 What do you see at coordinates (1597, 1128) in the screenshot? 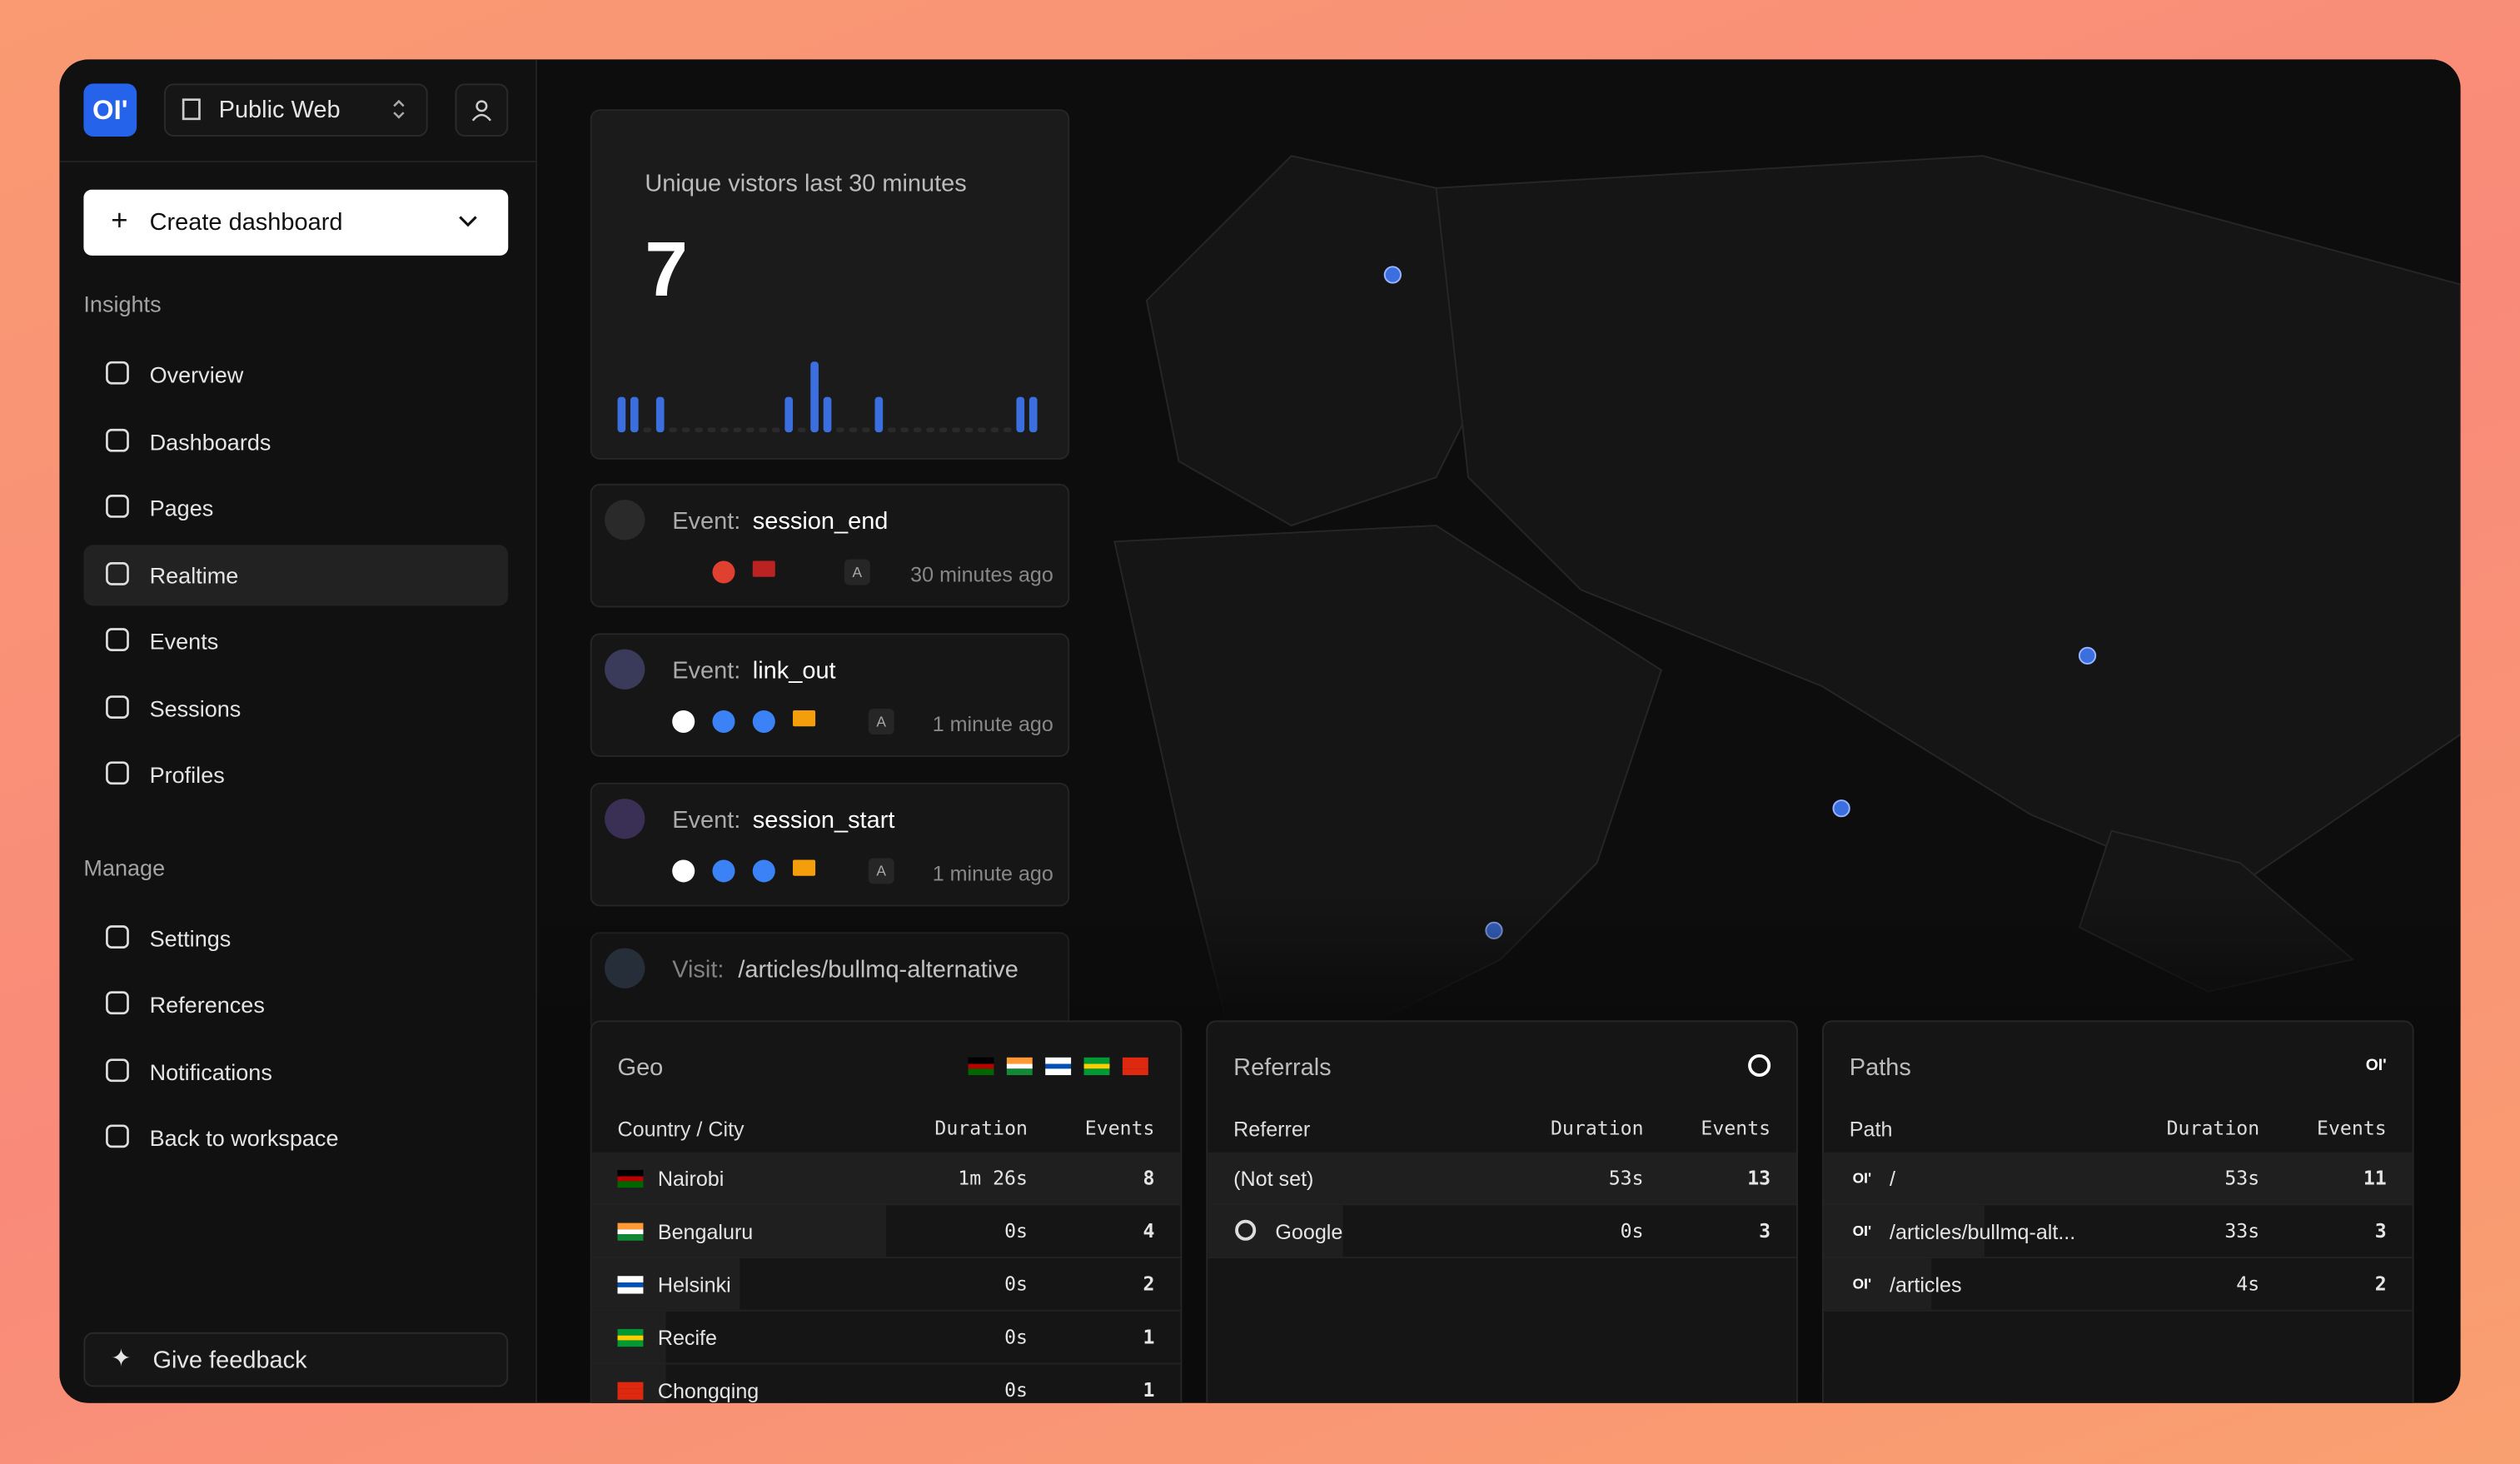
I see `column-header: Duration` at bounding box center [1597, 1128].